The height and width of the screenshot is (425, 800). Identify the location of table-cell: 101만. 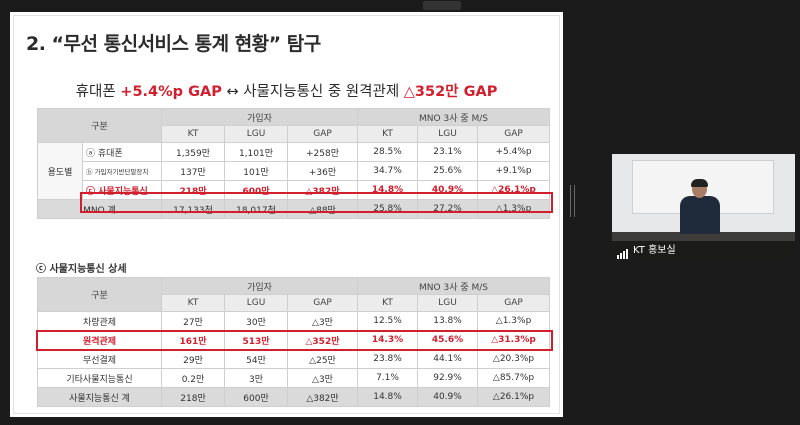
(256, 171).